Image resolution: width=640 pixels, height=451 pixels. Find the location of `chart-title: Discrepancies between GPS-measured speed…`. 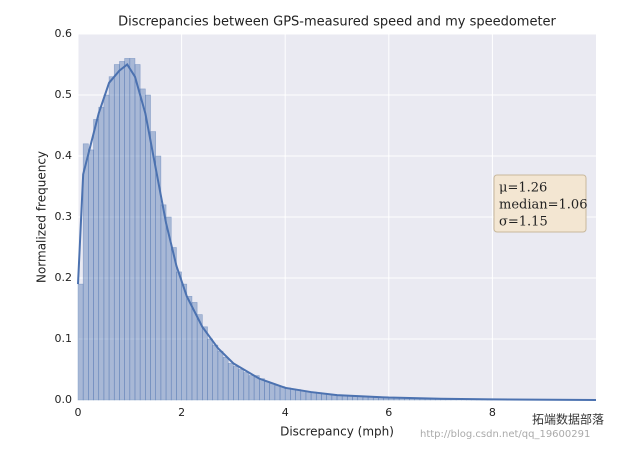

chart-title: Discrepancies between GPS-measured speed… is located at coordinates (337, 22).